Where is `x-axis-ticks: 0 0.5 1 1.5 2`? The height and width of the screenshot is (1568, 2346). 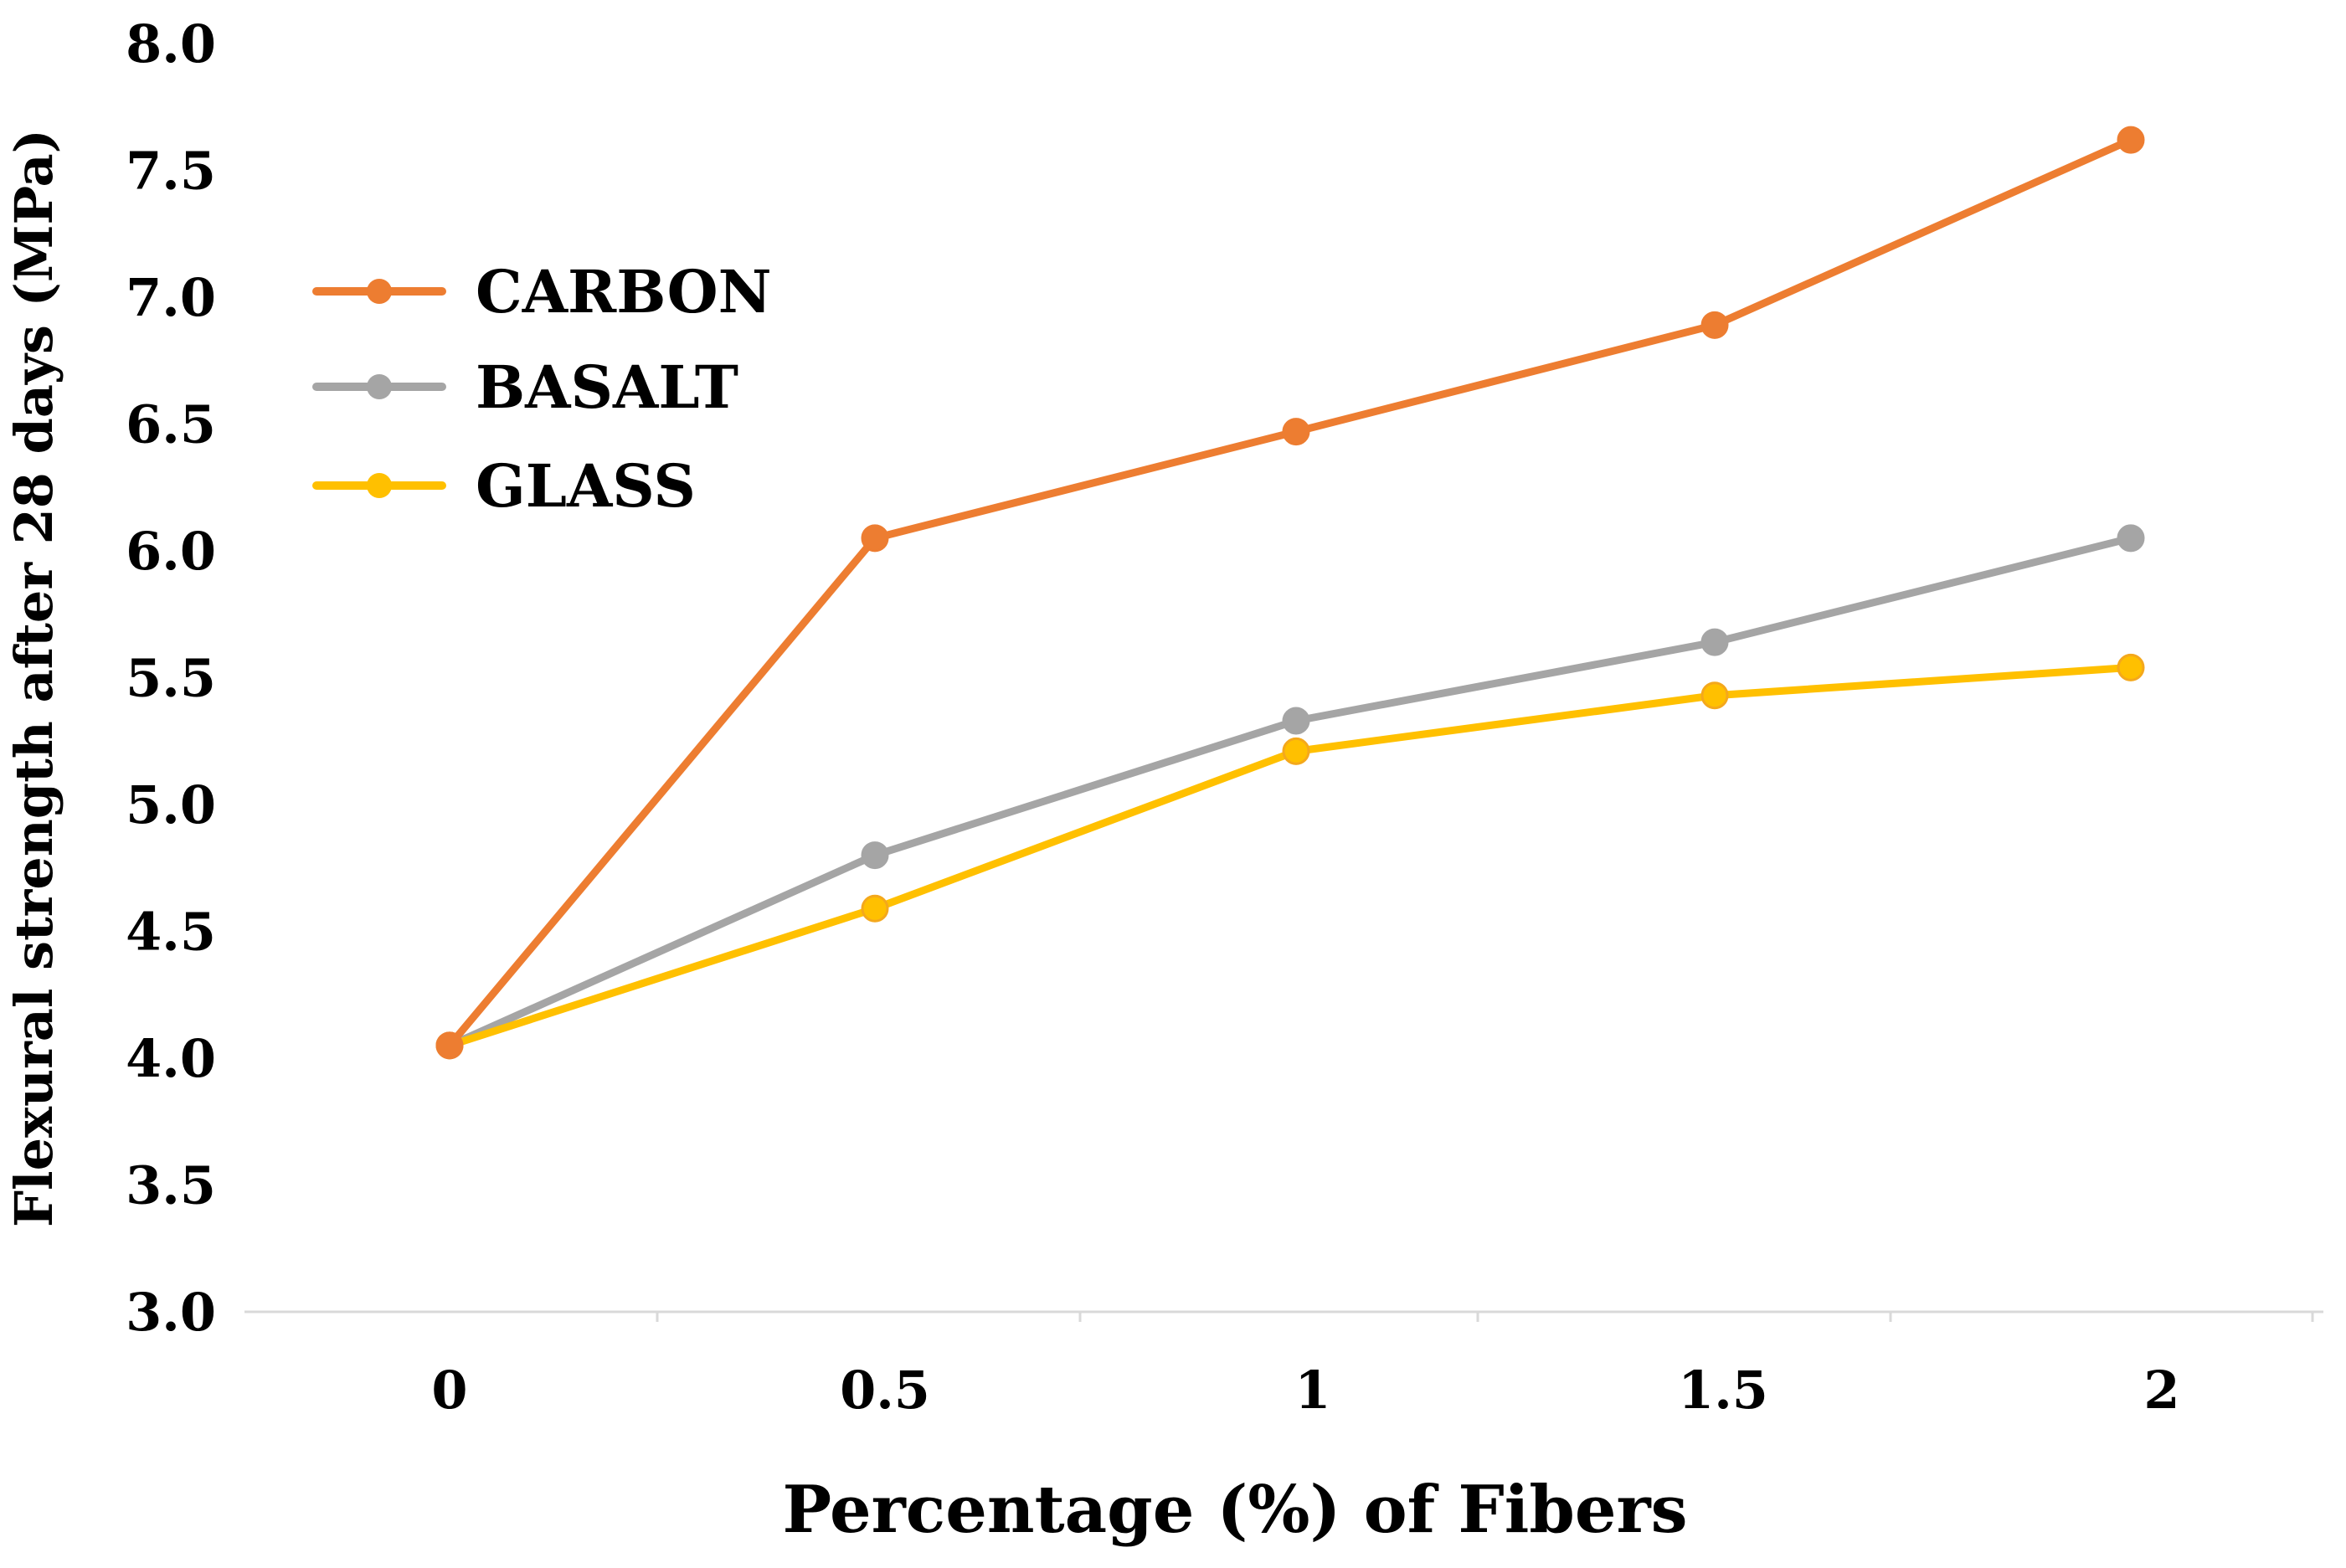
x-axis-ticks: 0 0.5 1 1.5 2 is located at coordinates (1305, 1390).